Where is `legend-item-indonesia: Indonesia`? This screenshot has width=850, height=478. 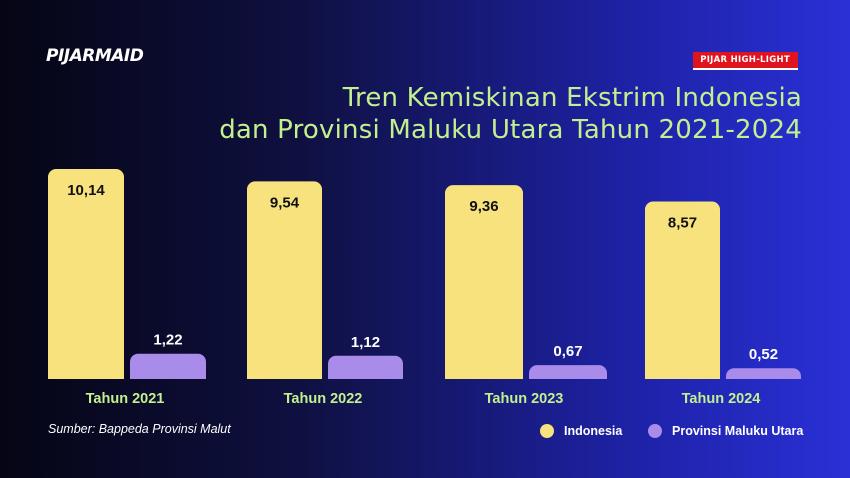
legend-item-indonesia: Indonesia is located at coordinates (581, 431).